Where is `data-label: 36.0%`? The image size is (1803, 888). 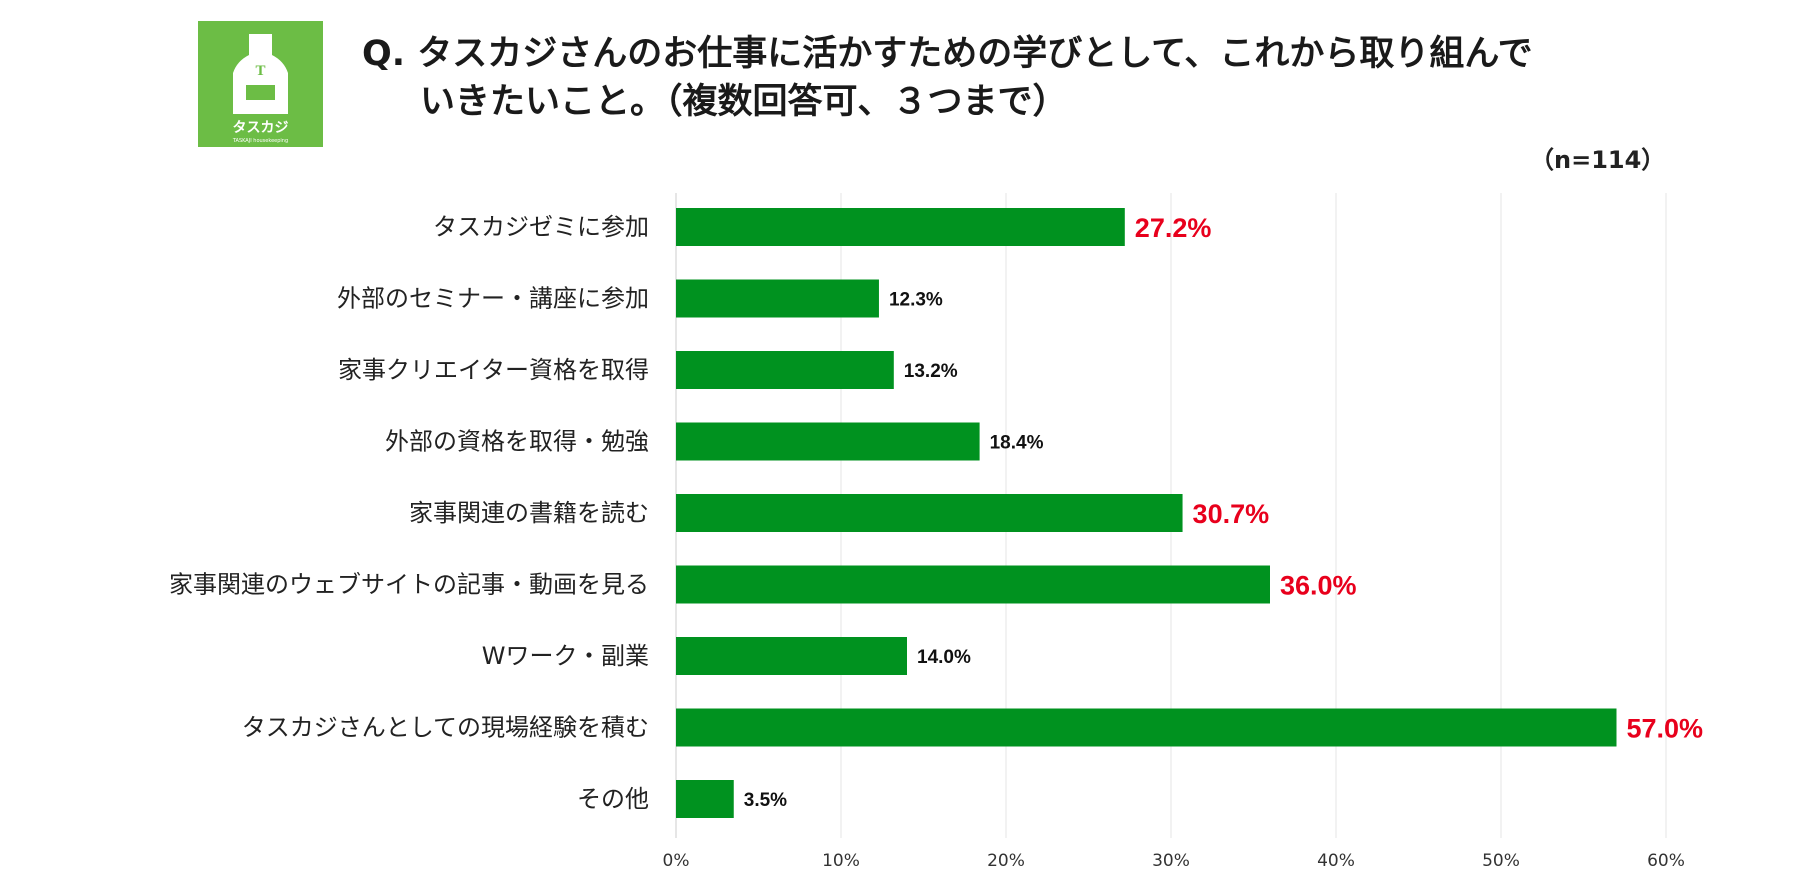 data-label: 36.0% is located at coordinates (1318, 586).